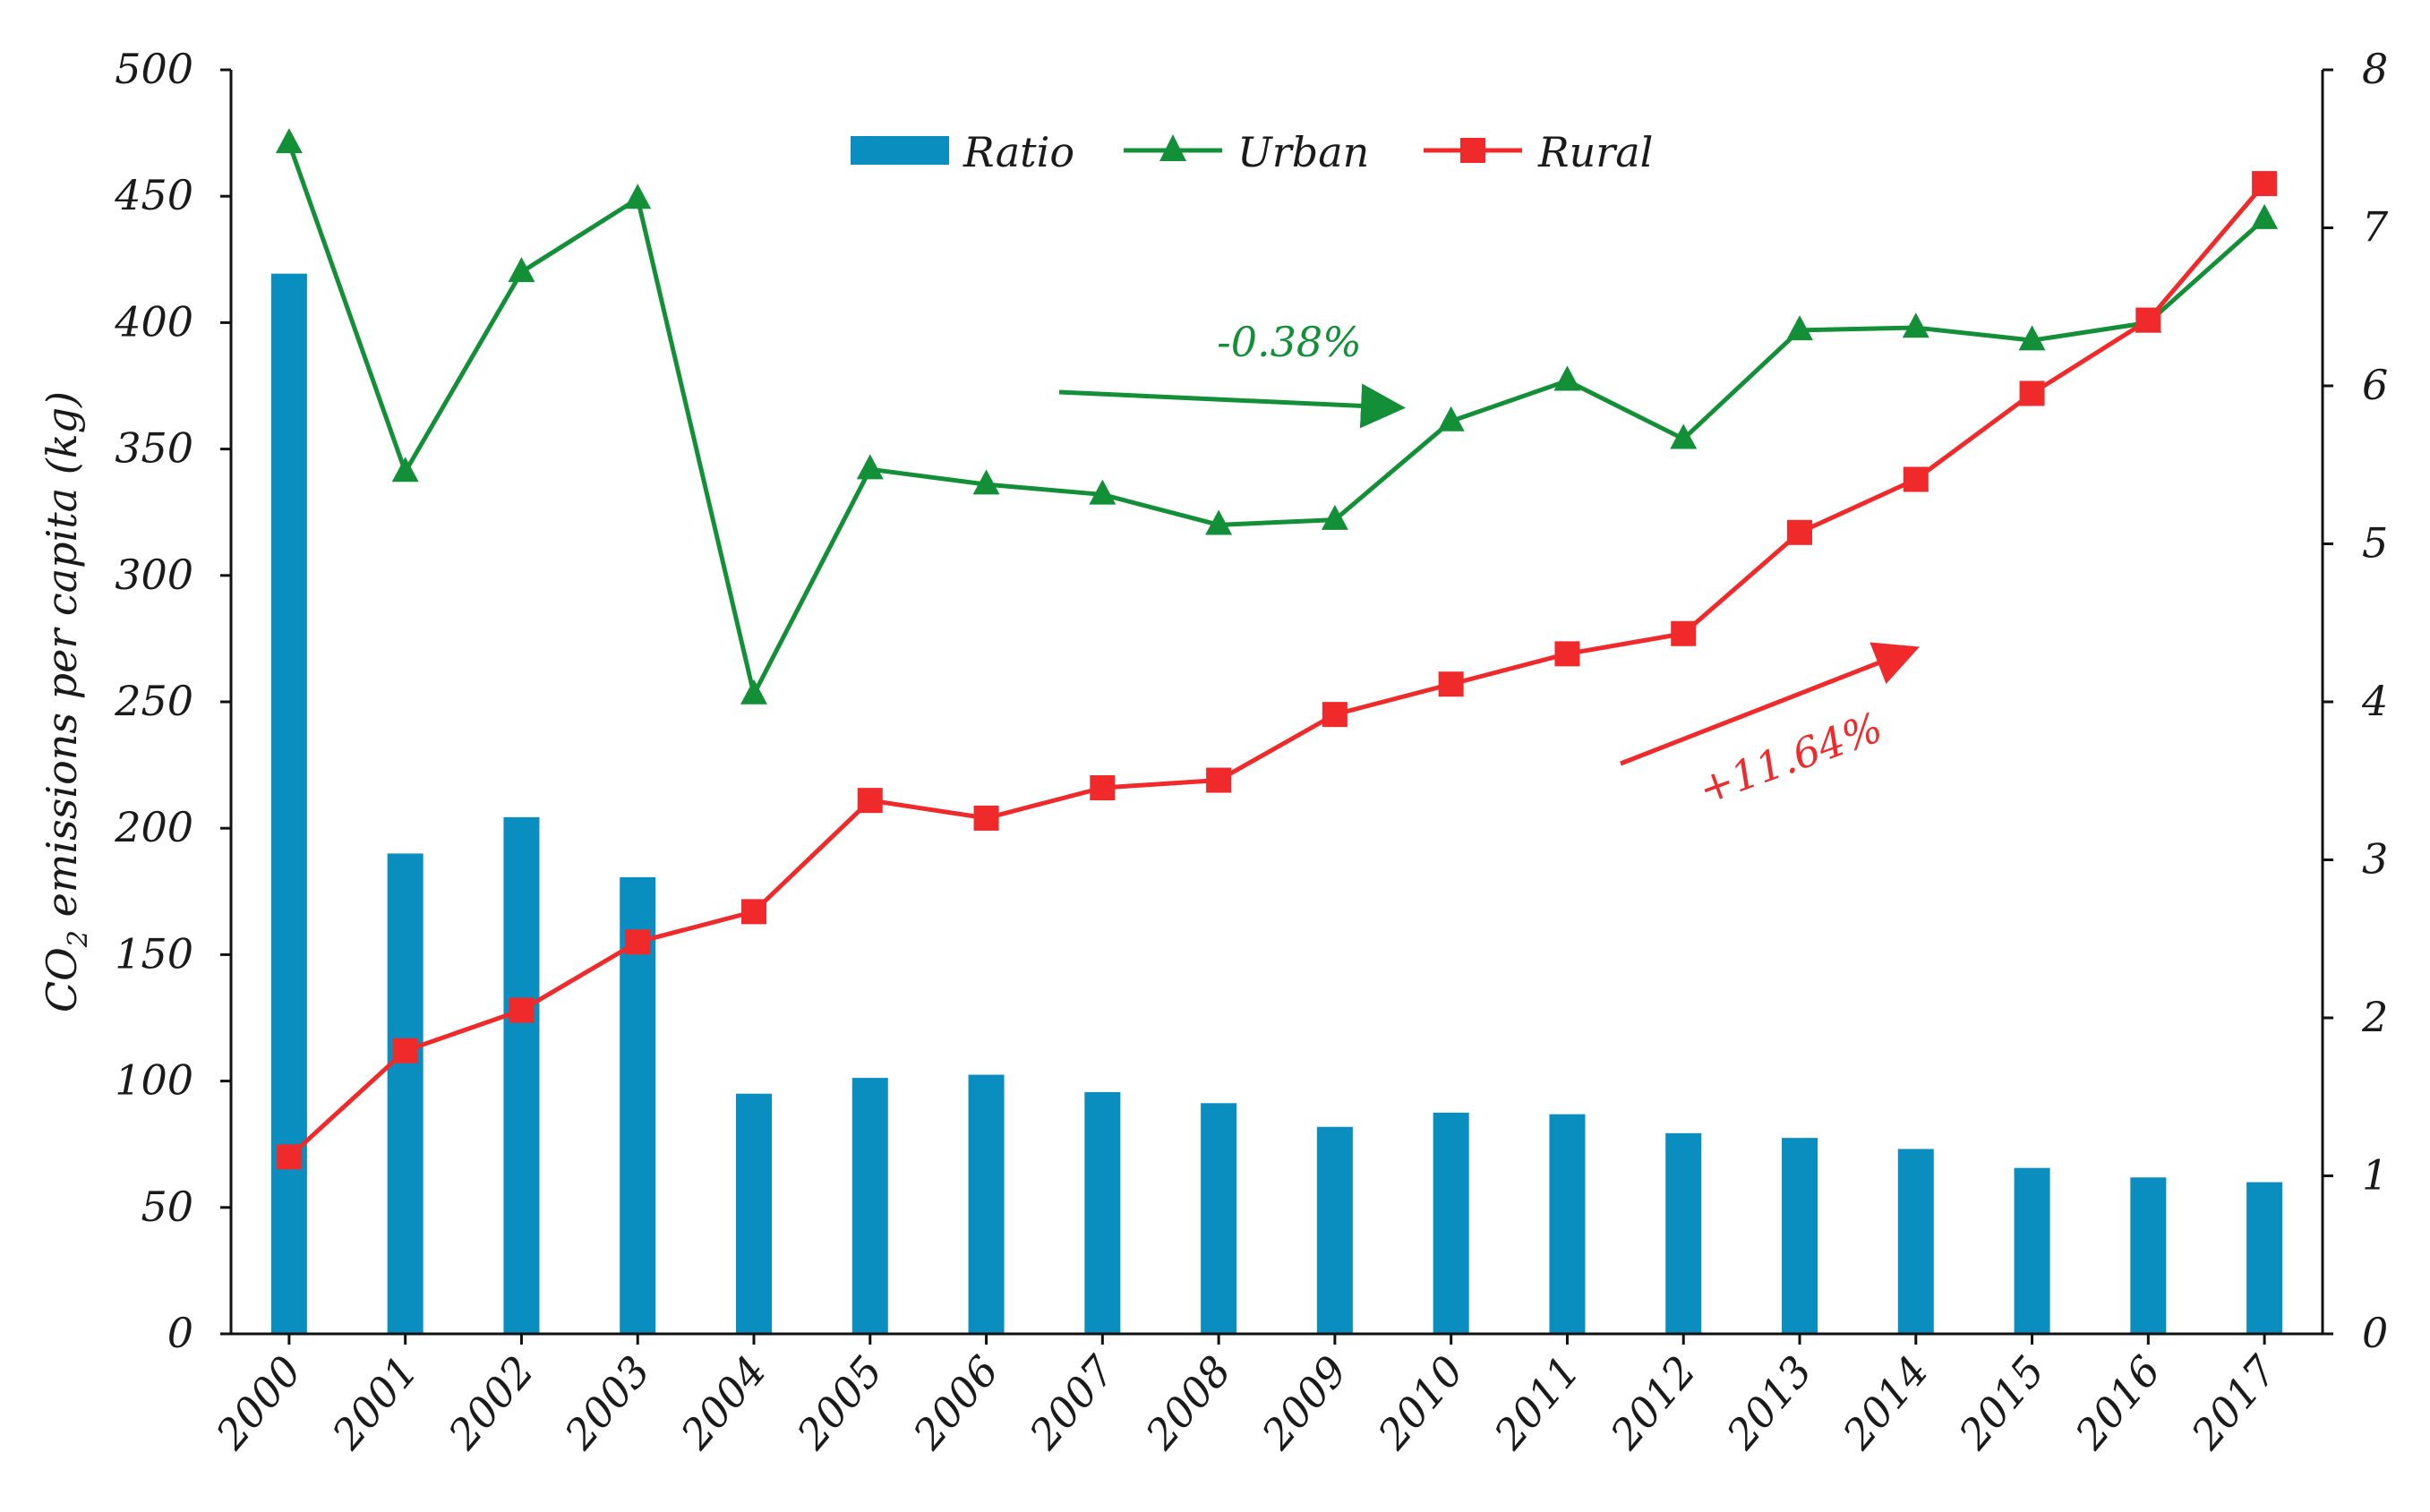 This screenshot has width=2430, height=1512. I want to click on bar-ratio-2005, so click(869, 1206).